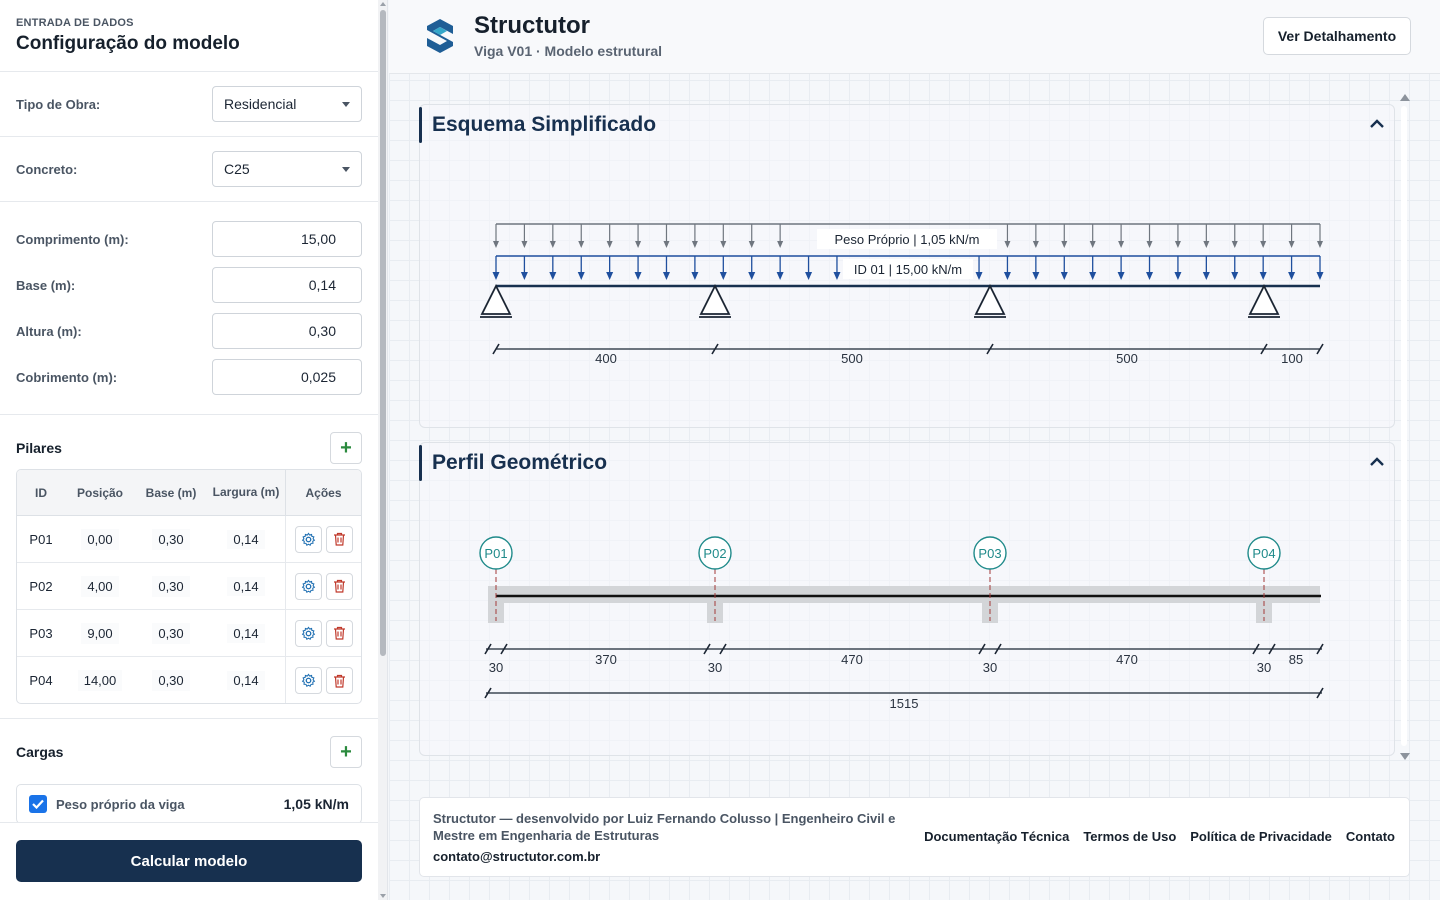  Describe the element at coordinates (75, 23) in the screenshot. I see `sidebar-kicker: ENTRADA DE DADOS` at that location.